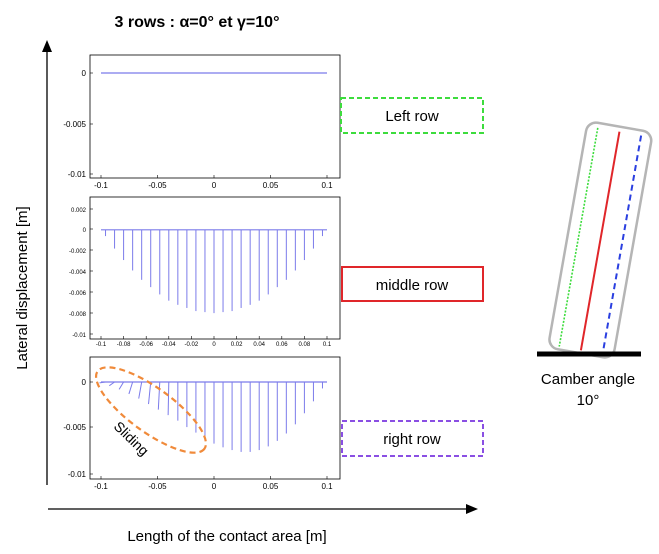 The height and width of the screenshot is (554, 659). I want to click on left-row-x-tick-label: 0.1, so click(327, 185).